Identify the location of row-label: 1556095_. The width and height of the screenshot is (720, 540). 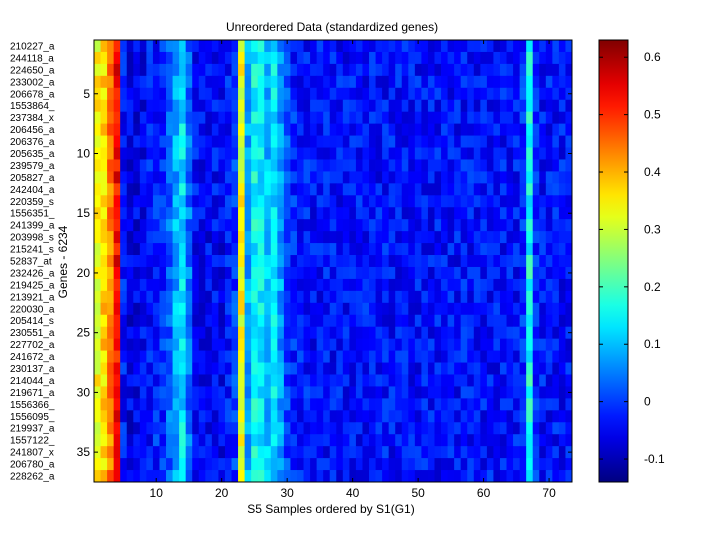
(32, 417).